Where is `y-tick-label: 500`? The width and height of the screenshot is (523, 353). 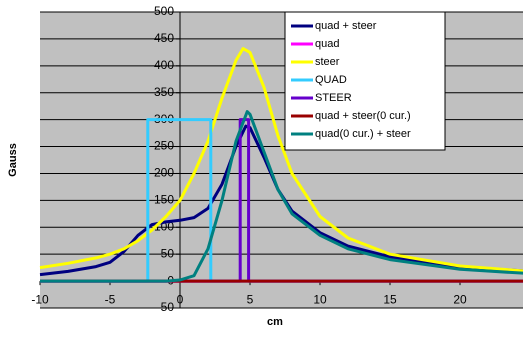 y-tick-label: 500 is located at coordinates (164, 11).